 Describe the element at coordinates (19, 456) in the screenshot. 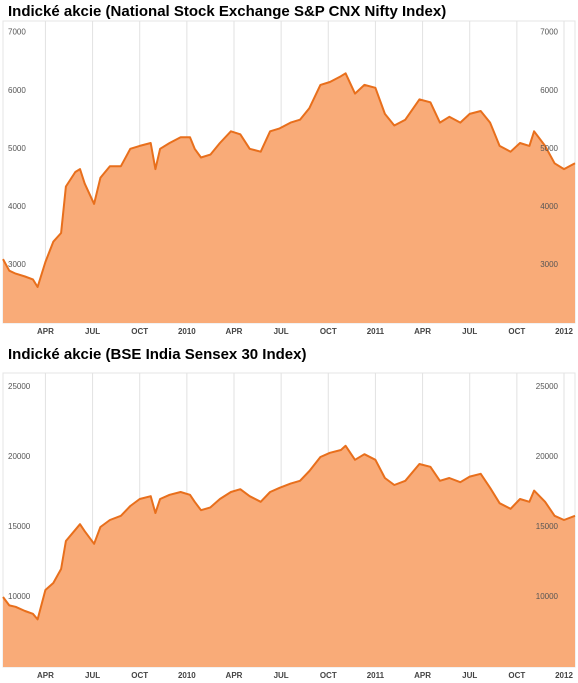

I see `y-tick-label: 20000` at that location.